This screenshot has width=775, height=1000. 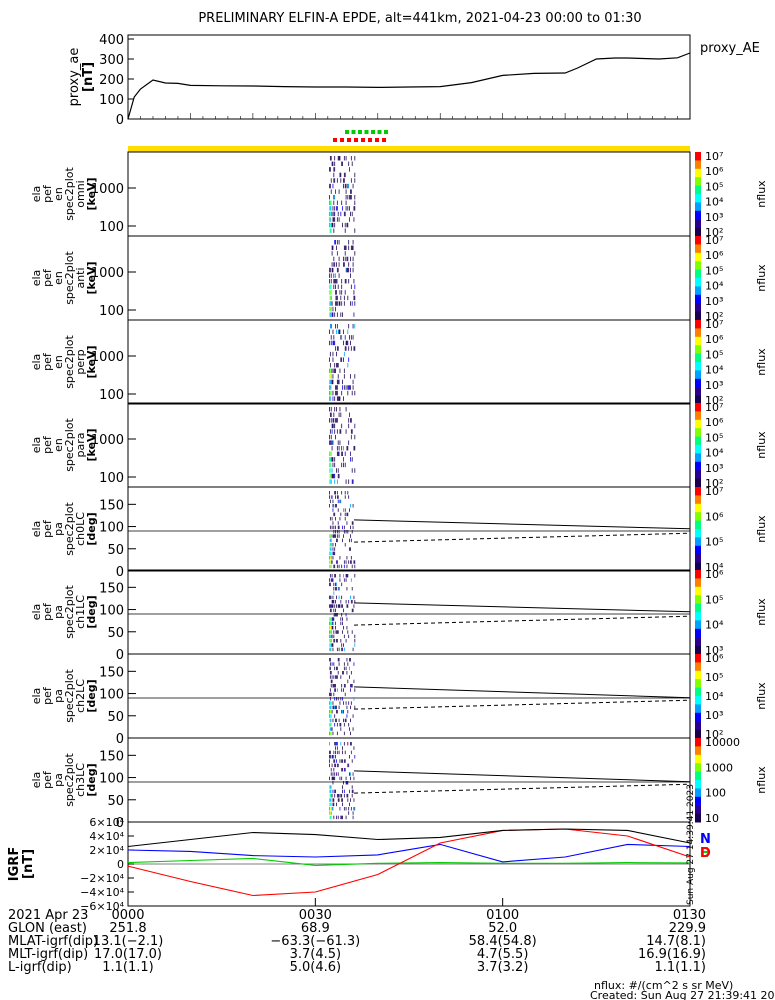 I want to click on bottom-cell: 68.9, so click(x=315, y=928).